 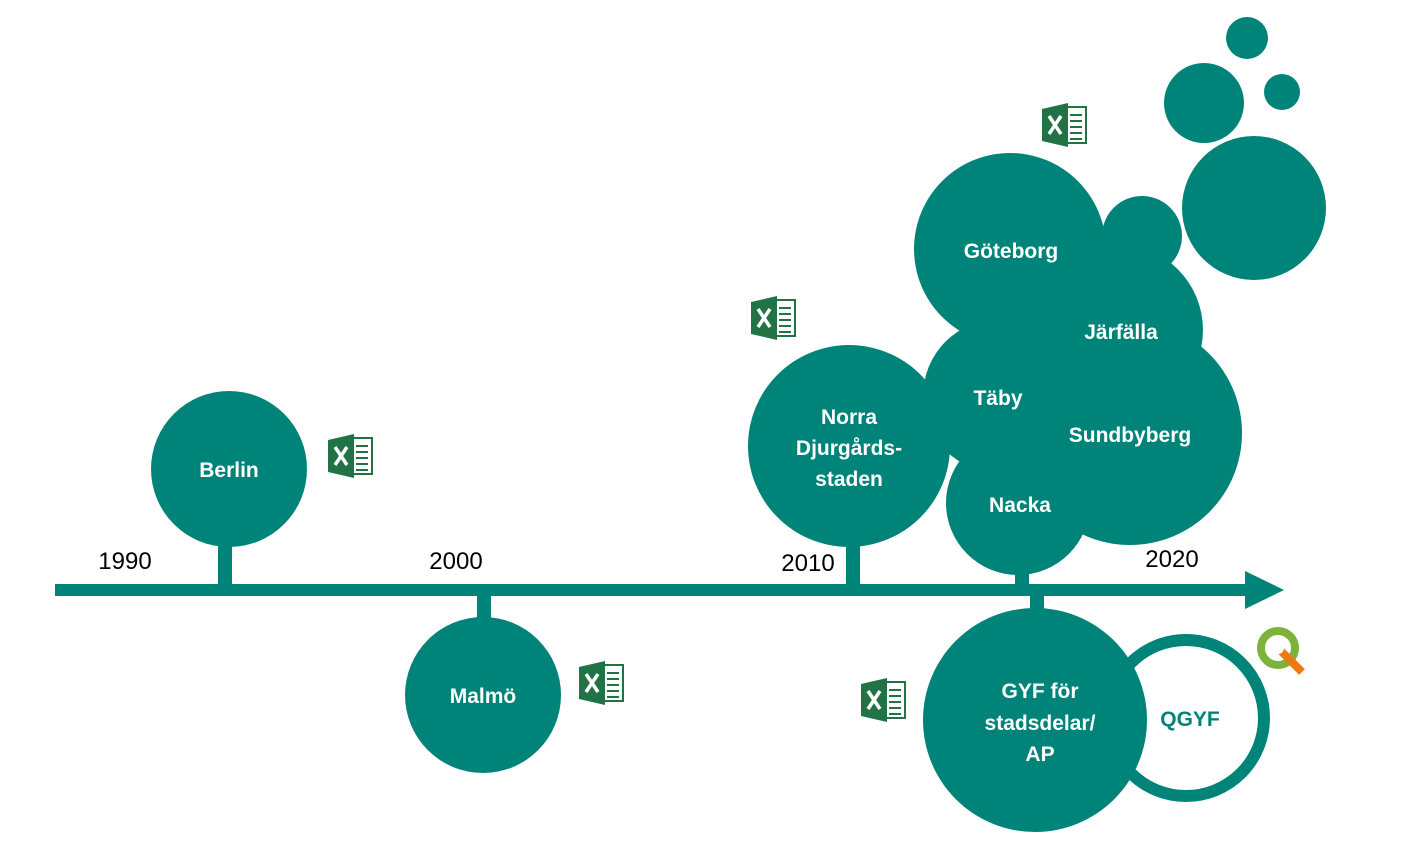 I want to click on node-label: Nacka, so click(x=1020, y=505).